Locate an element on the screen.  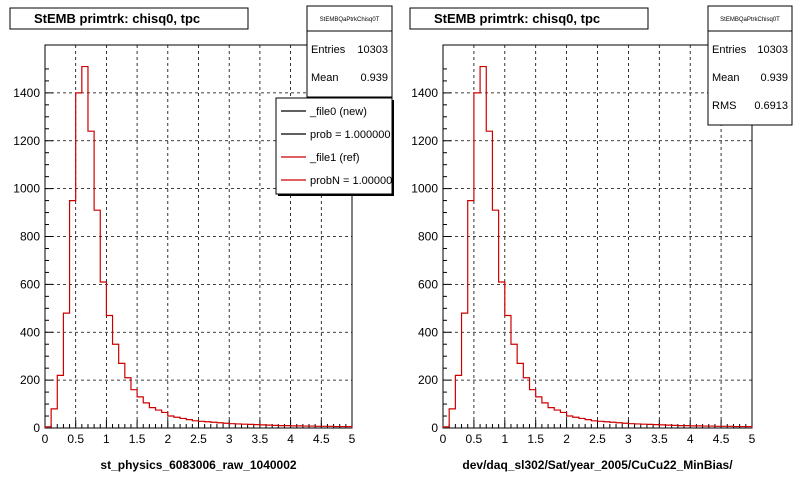
stats-value-rms: 0.6913 is located at coordinates (771, 106).